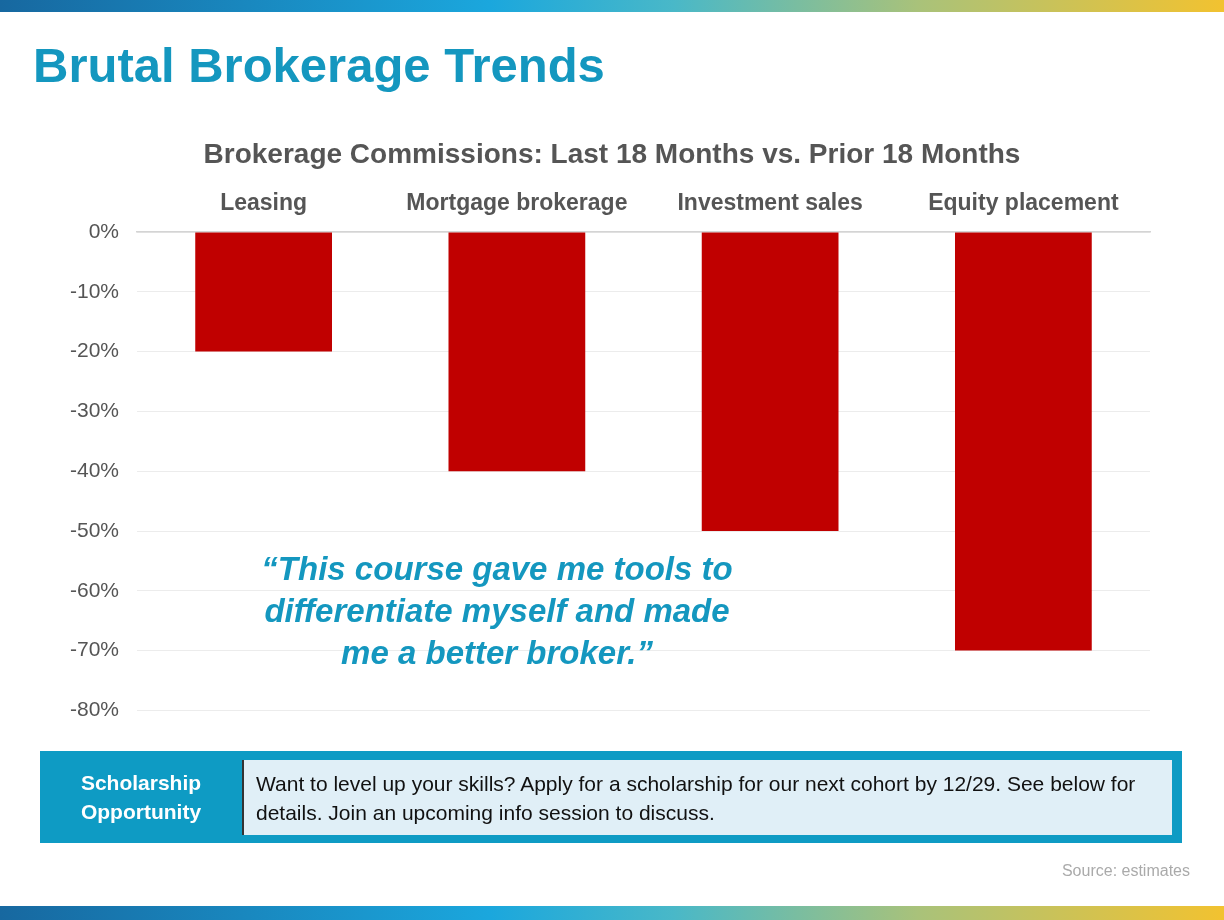  What do you see at coordinates (103, 230) in the screenshot?
I see `y-tick-label: 0%` at bounding box center [103, 230].